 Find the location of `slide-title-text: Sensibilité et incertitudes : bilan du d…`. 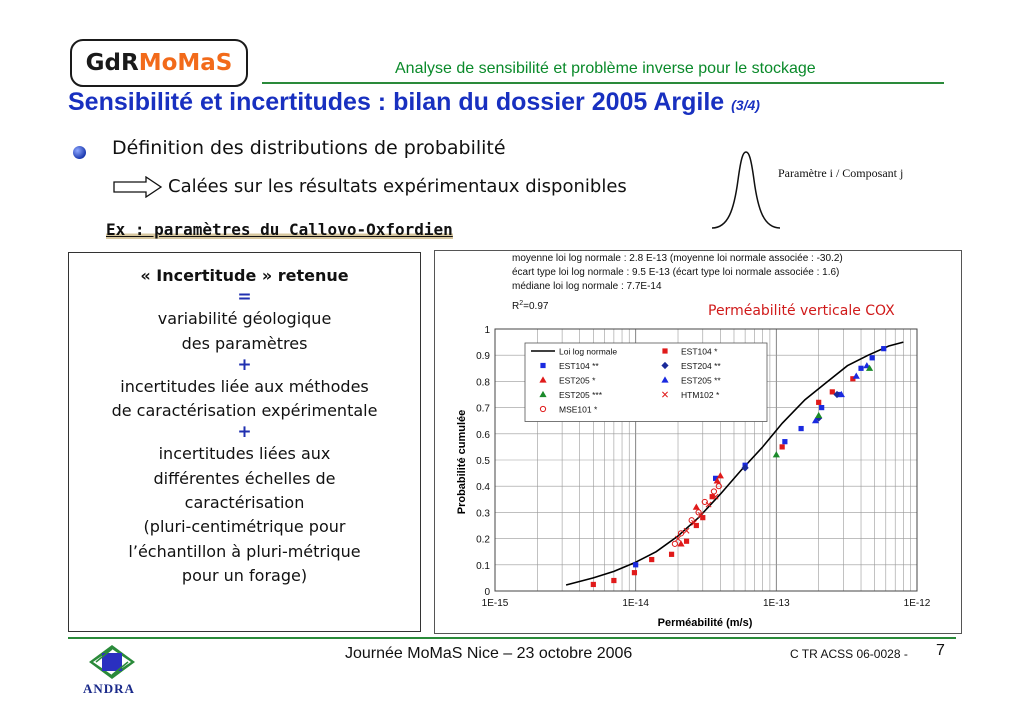

slide-title-text: Sensibilité et incertitudes : bilan du d… is located at coordinates (400, 102).